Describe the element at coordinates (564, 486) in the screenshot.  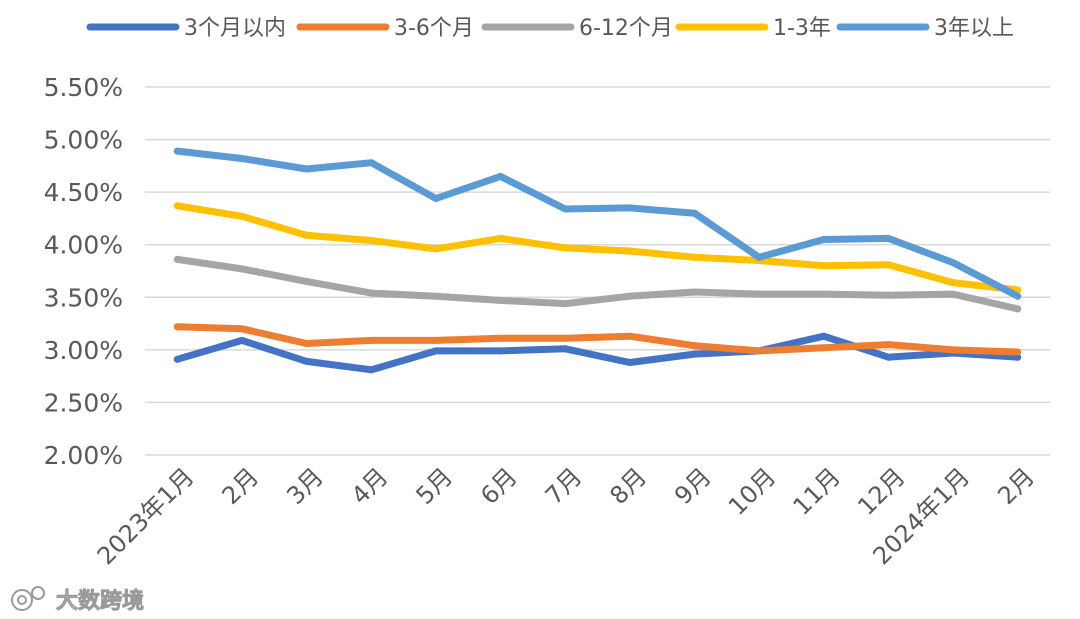
I see `x-tick-label: 7月` at that location.